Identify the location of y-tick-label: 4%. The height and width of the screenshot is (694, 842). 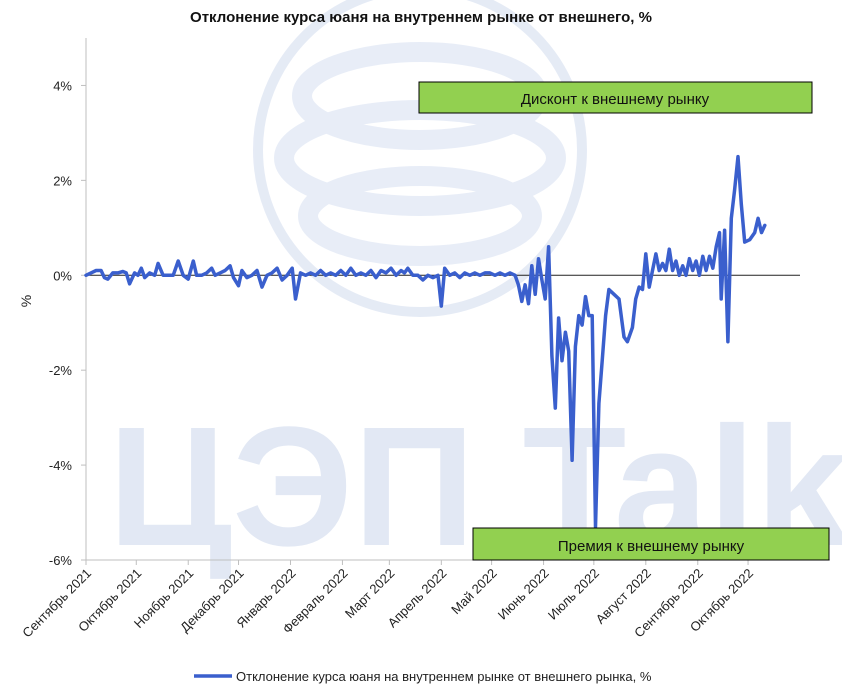
(62, 85).